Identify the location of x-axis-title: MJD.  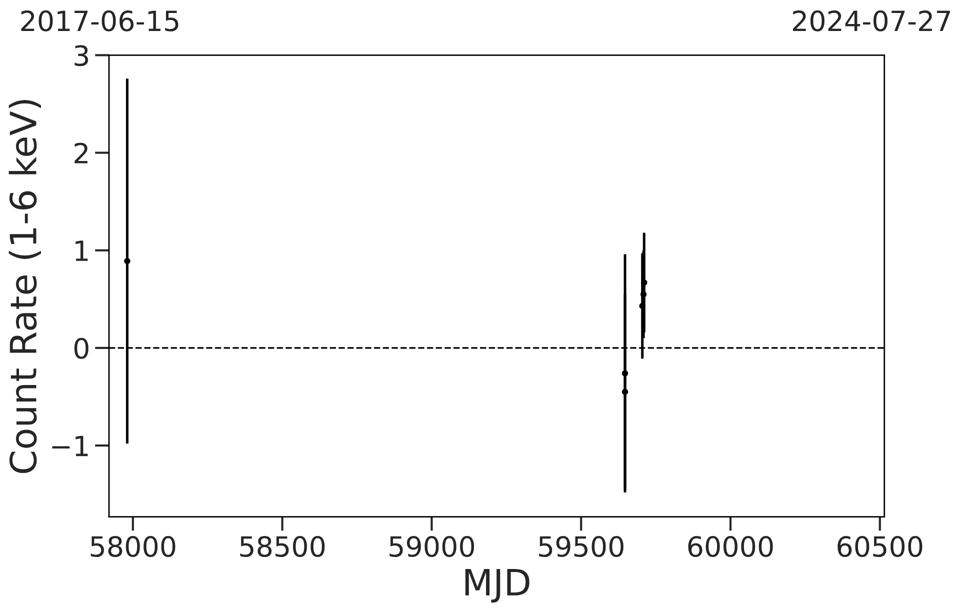
(497, 586).